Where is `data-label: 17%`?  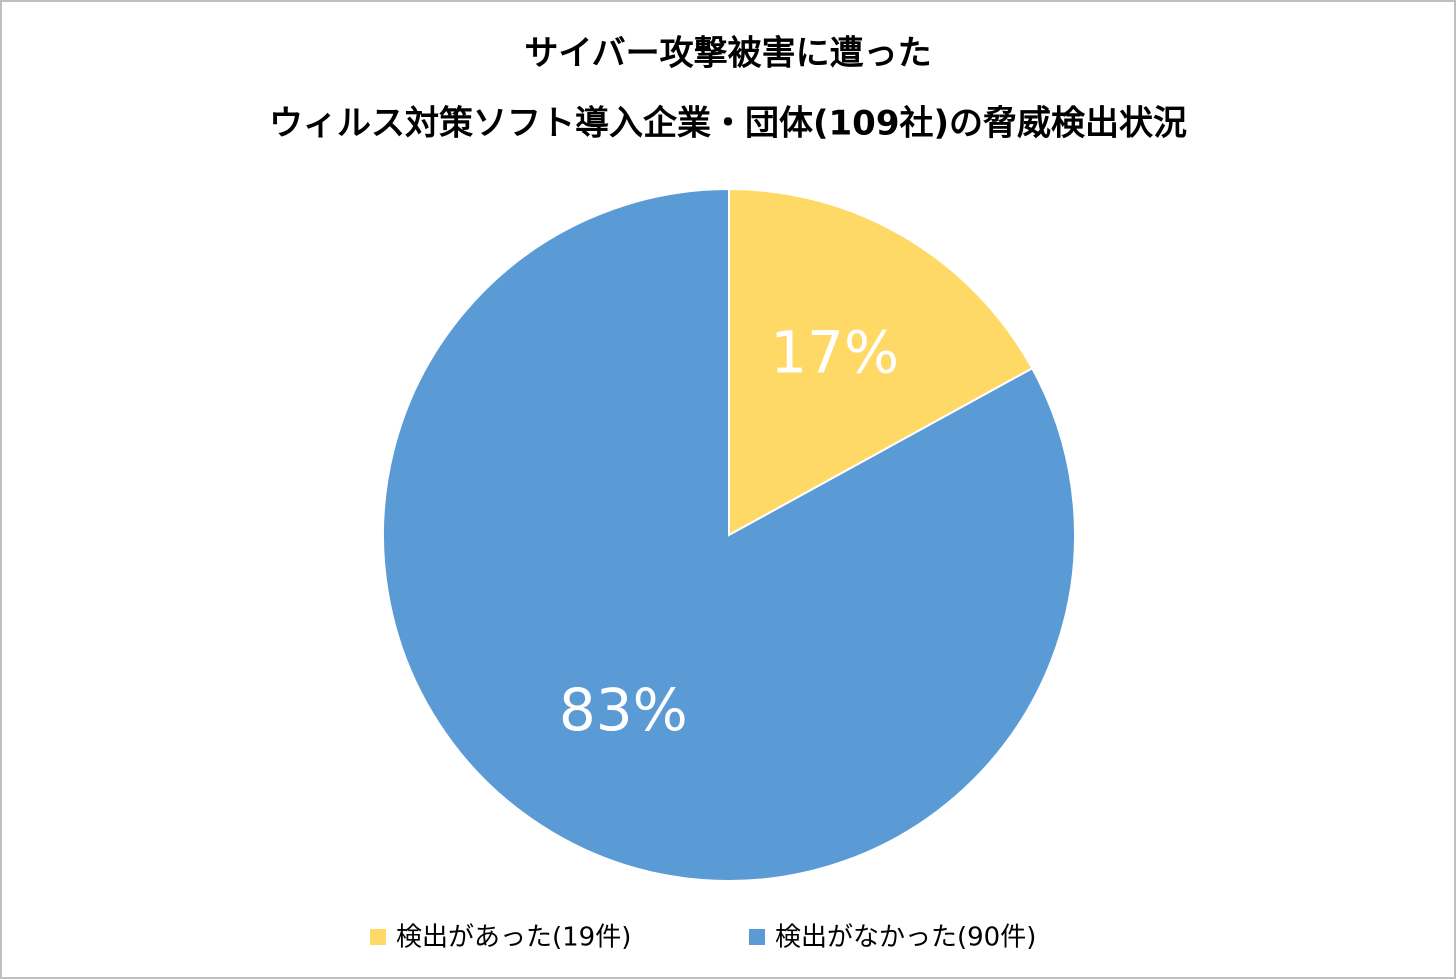
data-label: 17% is located at coordinates (834, 352).